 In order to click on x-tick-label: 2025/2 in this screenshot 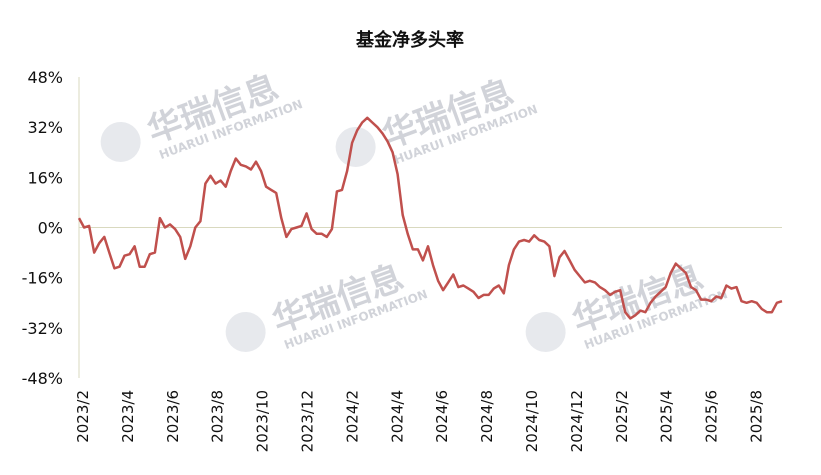, I will do `click(622, 416)`.